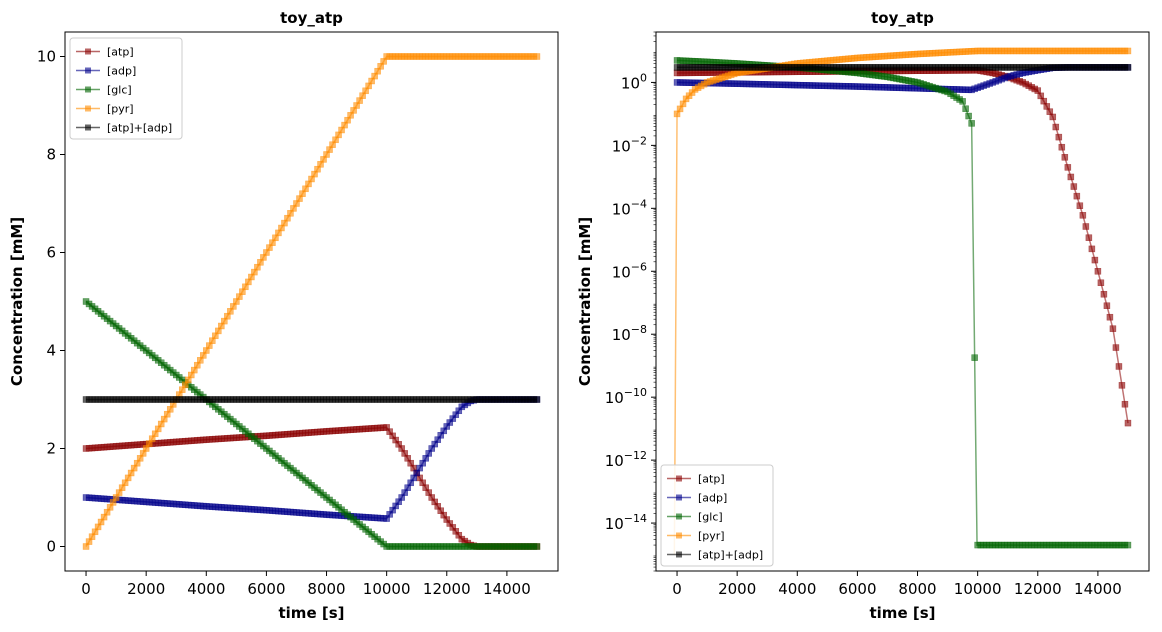 This screenshot has height=632, width=1162. I want to click on y-tick-label: 10⁰, so click(634, 81).